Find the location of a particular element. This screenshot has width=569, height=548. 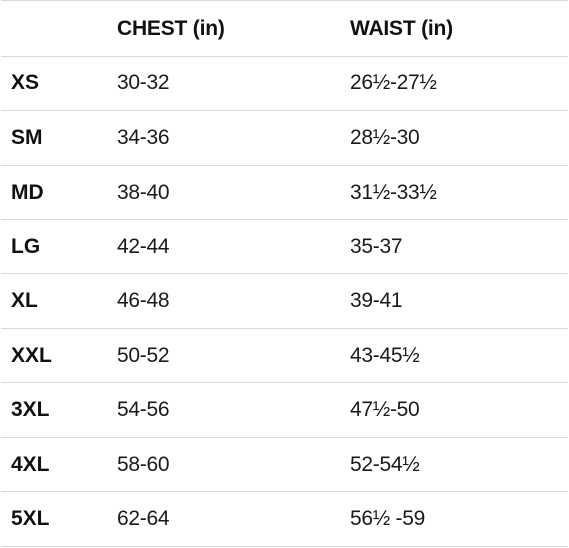

table-row: XXL 50-52 43-45½ is located at coordinates (284, 356).